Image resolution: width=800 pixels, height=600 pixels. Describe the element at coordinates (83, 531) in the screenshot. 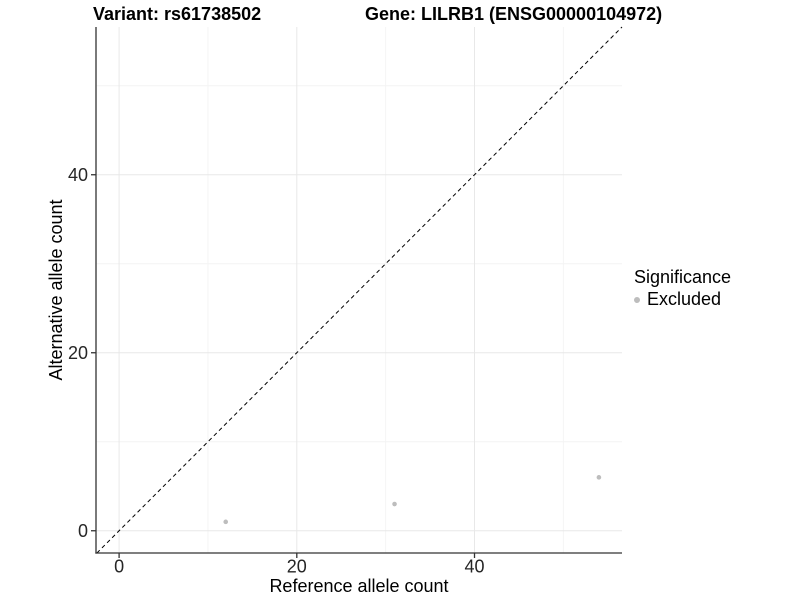

I see `y-tick-label: 0` at that location.